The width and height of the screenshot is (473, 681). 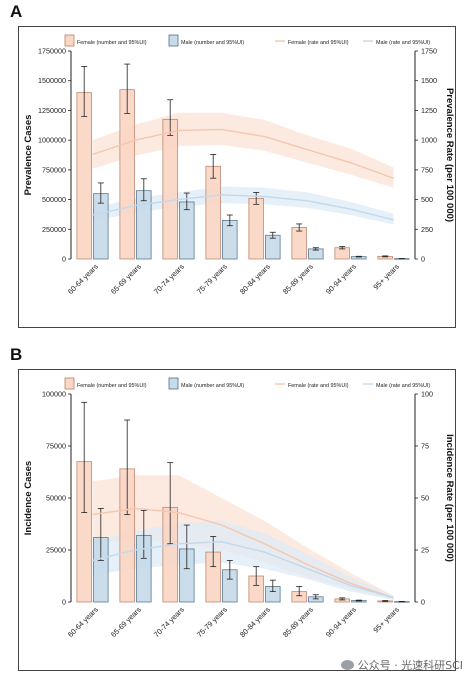 What do you see at coordinates (56, 550) in the screenshot?
I see `b-y-tick-label: 25000` at bounding box center [56, 550].